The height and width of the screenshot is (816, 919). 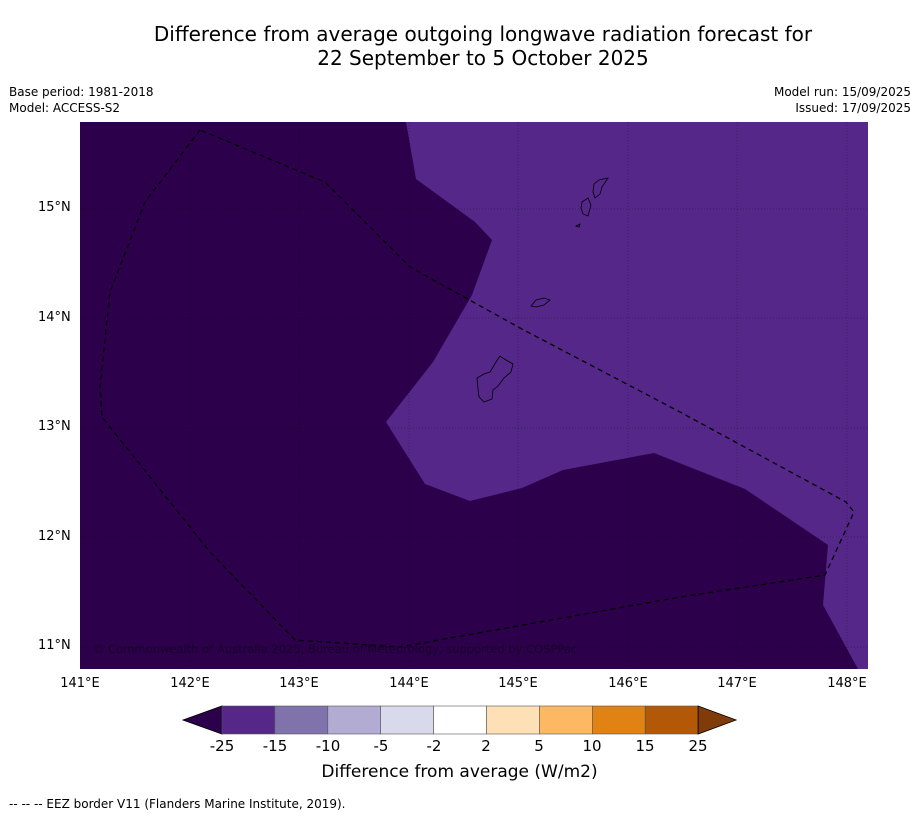 What do you see at coordinates (190, 683) in the screenshot?
I see `lon-label-142: 142°E` at bounding box center [190, 683].